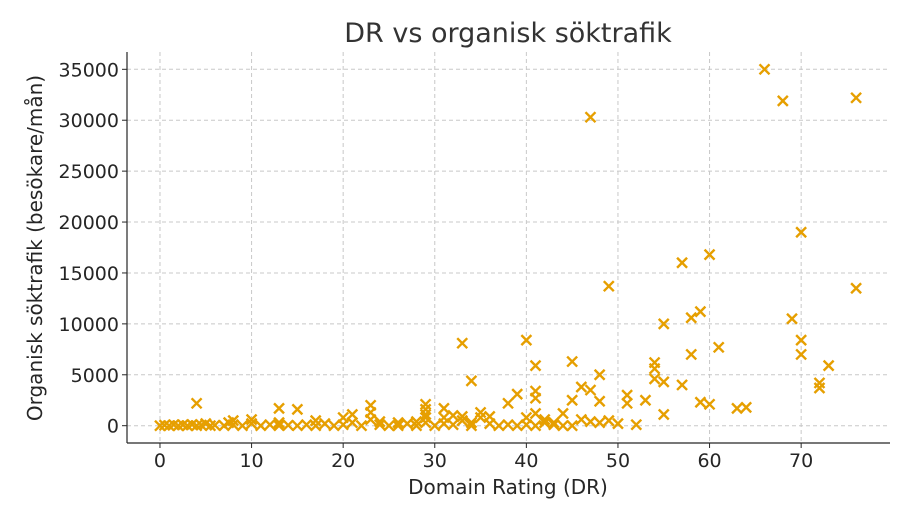 This screenshot has height=520, width=910. Describe the element at coordinates (89, 325) in the screenshot. I see `y-tick-label: 10000` at that location.